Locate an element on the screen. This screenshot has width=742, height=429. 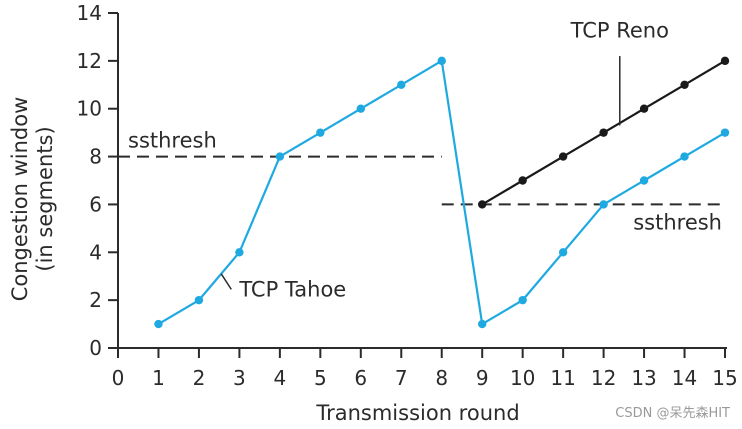
y-tick-label: 2 is located at coordinates (95, 300).